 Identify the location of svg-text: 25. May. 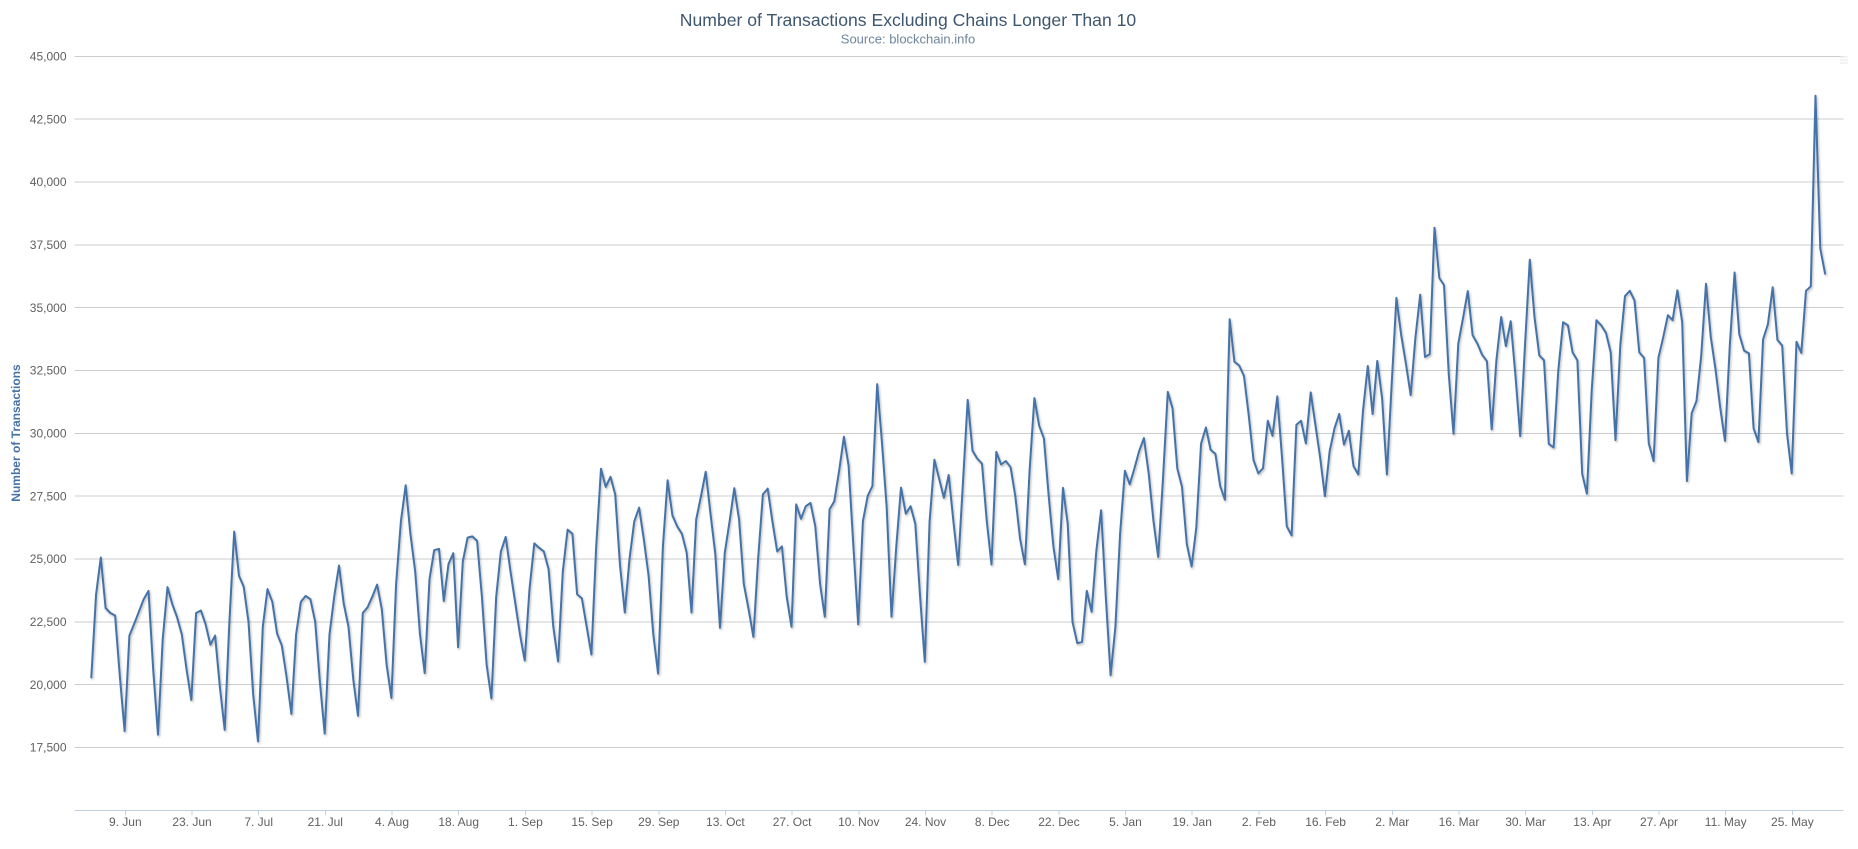
(1792, 822).